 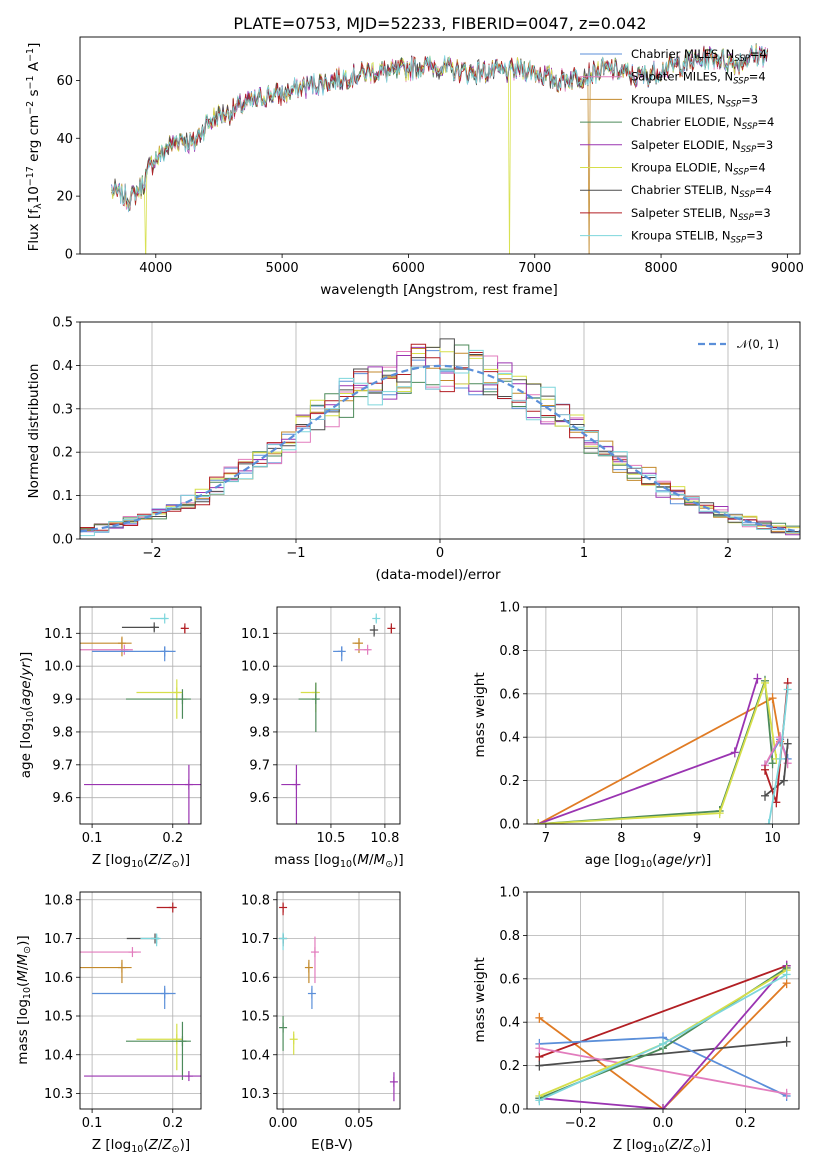 What do you see at coordinates (440, 448) in the screenshot?
I see `normal-distribution-curve` at bounding box center [440, 448].